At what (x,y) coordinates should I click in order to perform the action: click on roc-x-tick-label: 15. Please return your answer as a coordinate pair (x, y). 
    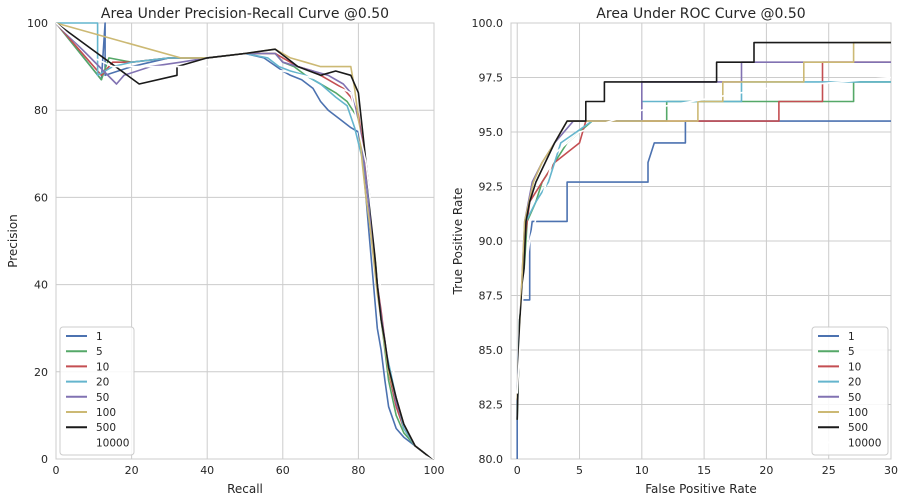
    Looking at the image, I should click on (704, 470).